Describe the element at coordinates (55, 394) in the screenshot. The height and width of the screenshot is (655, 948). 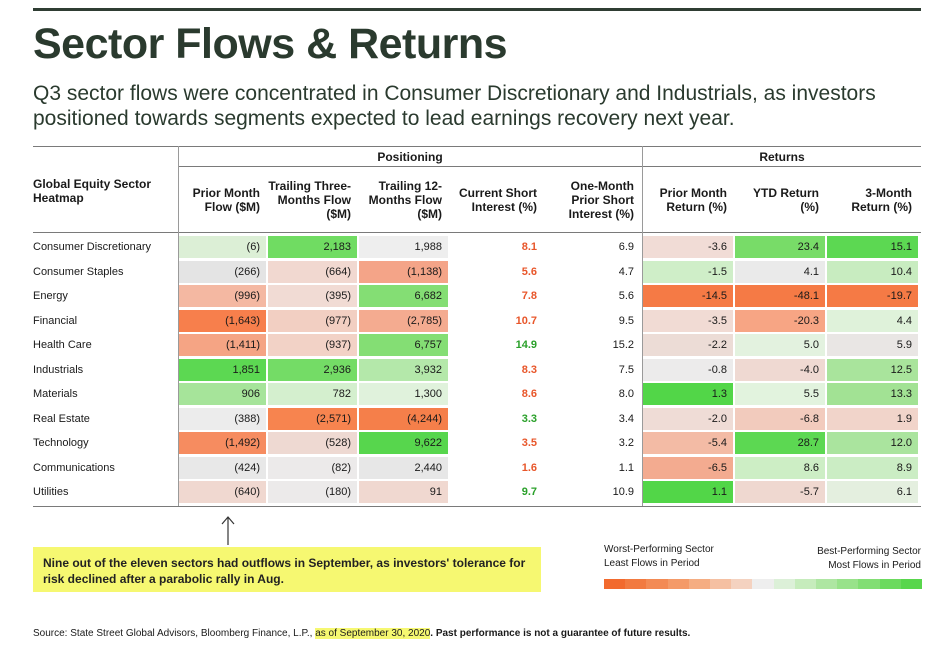
I see `sector-label: Materials` at that location.